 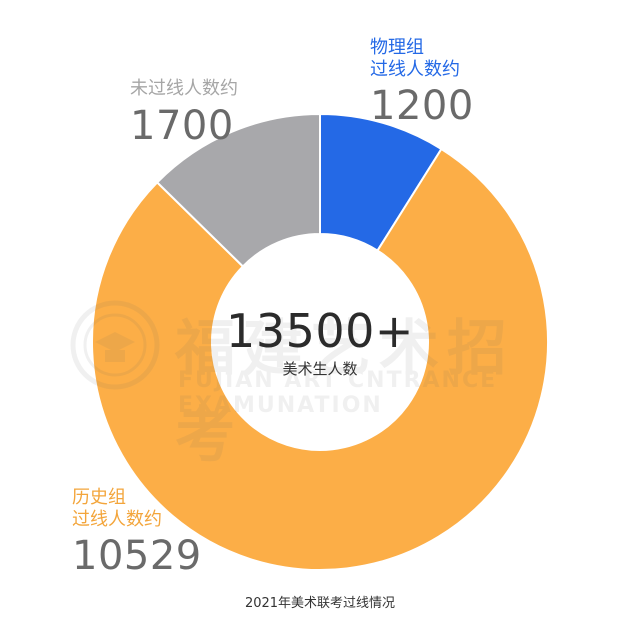 I want to click on fail-slice-label: 未过线人数约 1700, so click(x=184, y=114).